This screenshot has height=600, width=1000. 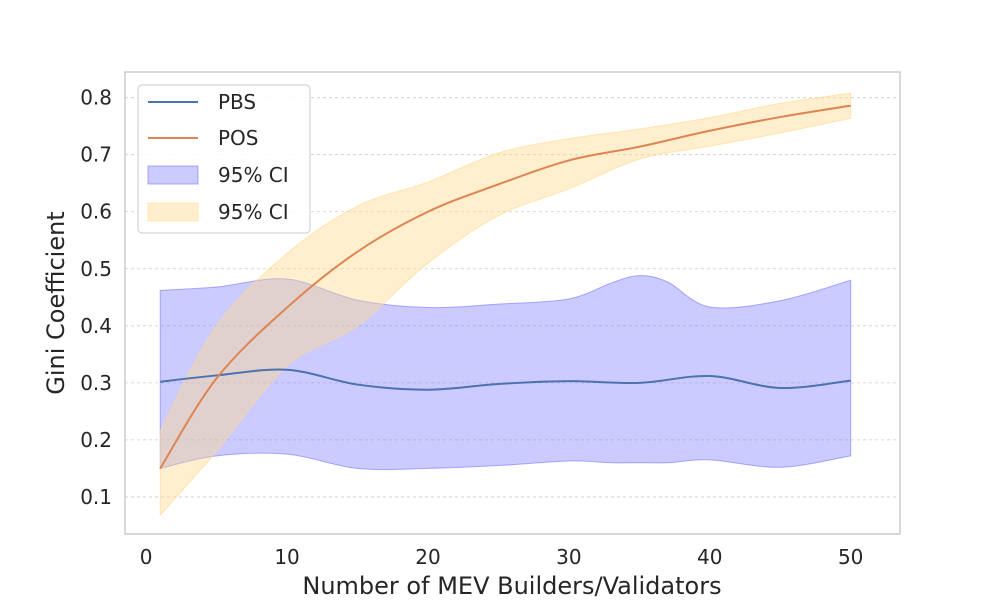 I want to click on y-tick-label: 0.1, so click(x=96, y=497).